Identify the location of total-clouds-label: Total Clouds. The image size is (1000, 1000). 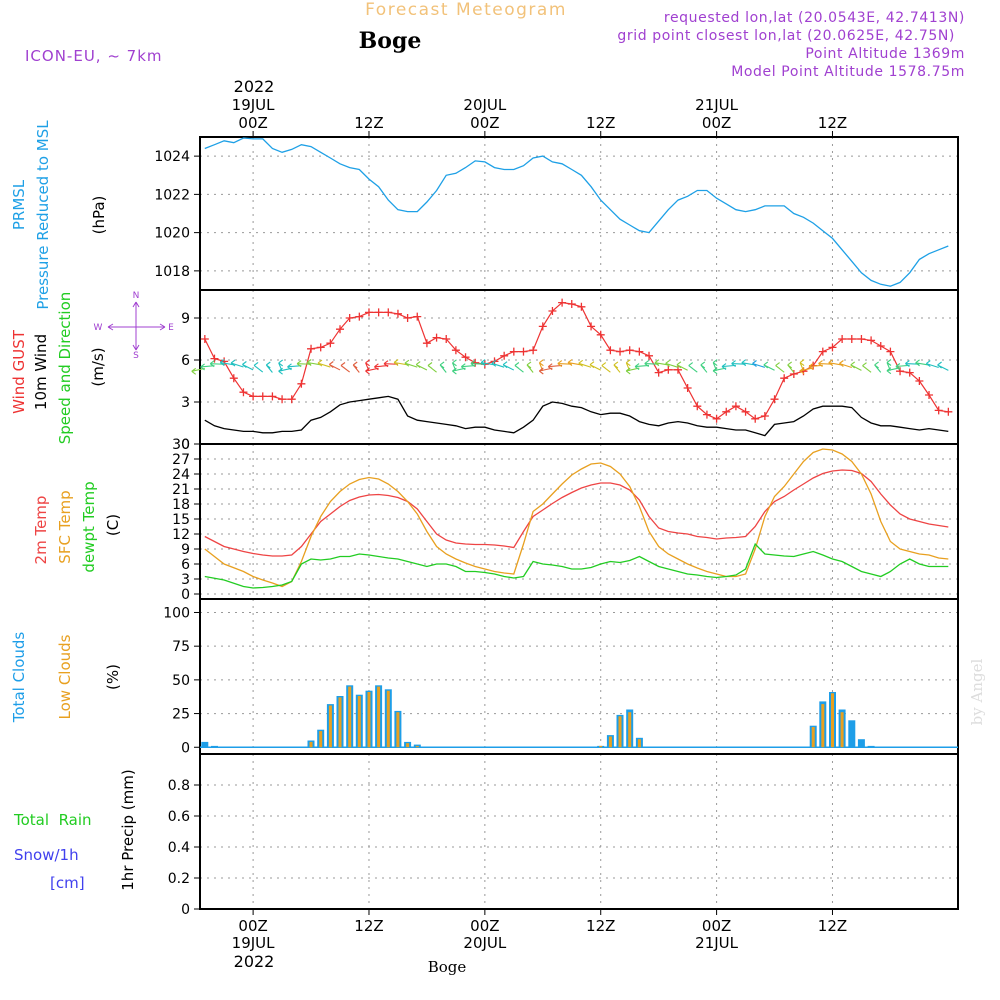
(19, 678).